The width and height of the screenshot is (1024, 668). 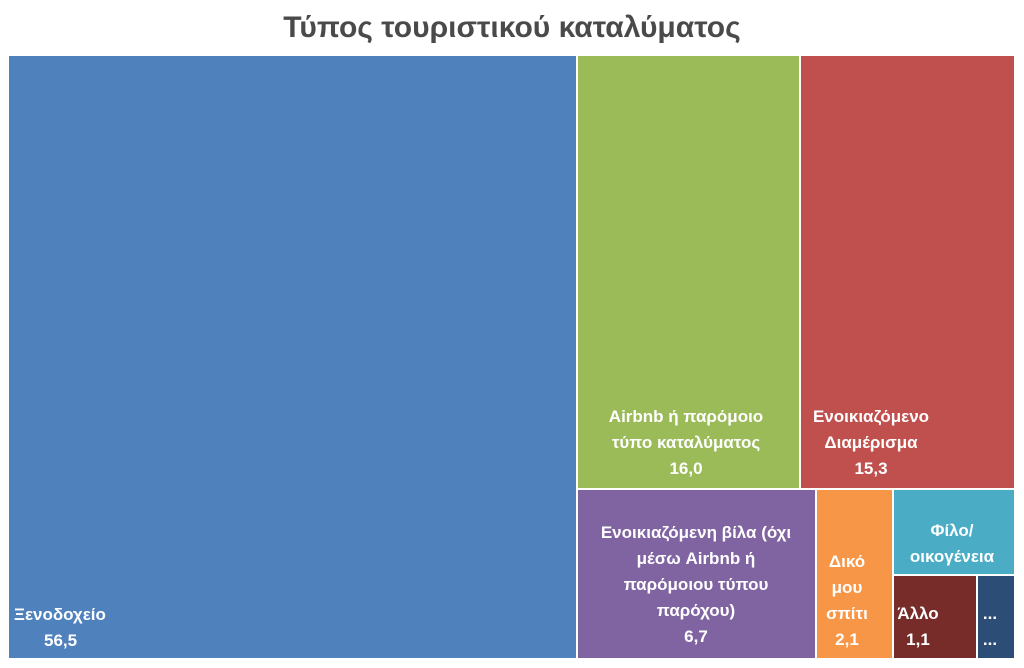 I want to click on tile-label: τύπο καταλύματος, so click(x=686, y=442).